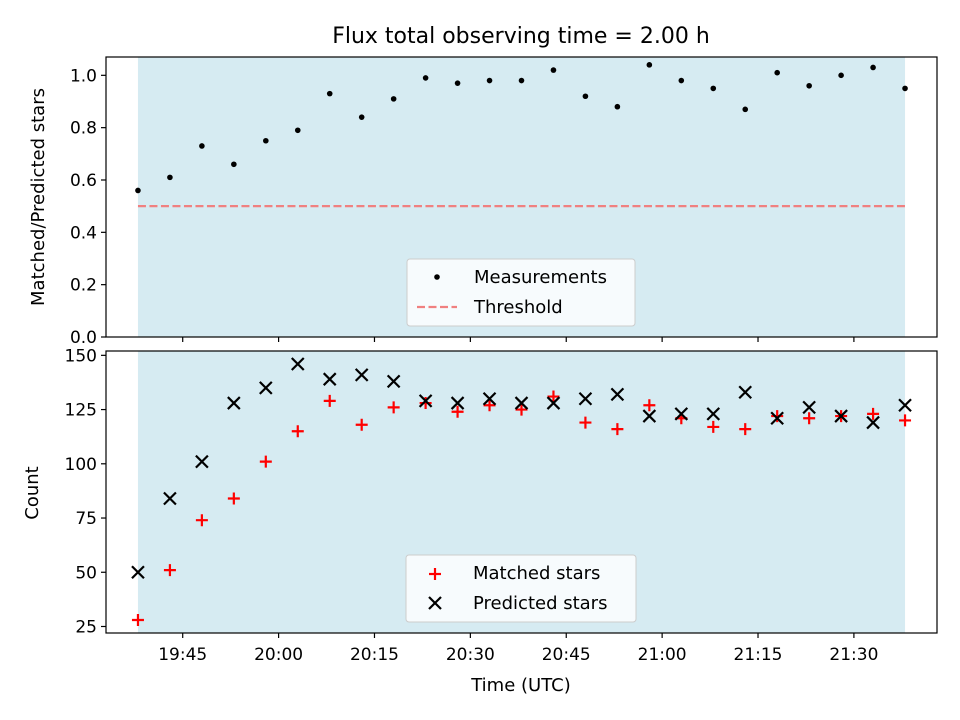 This screenshot has width=960, height=720. I want to click on bottom-y-axis-label: Count, so click(32, 492).